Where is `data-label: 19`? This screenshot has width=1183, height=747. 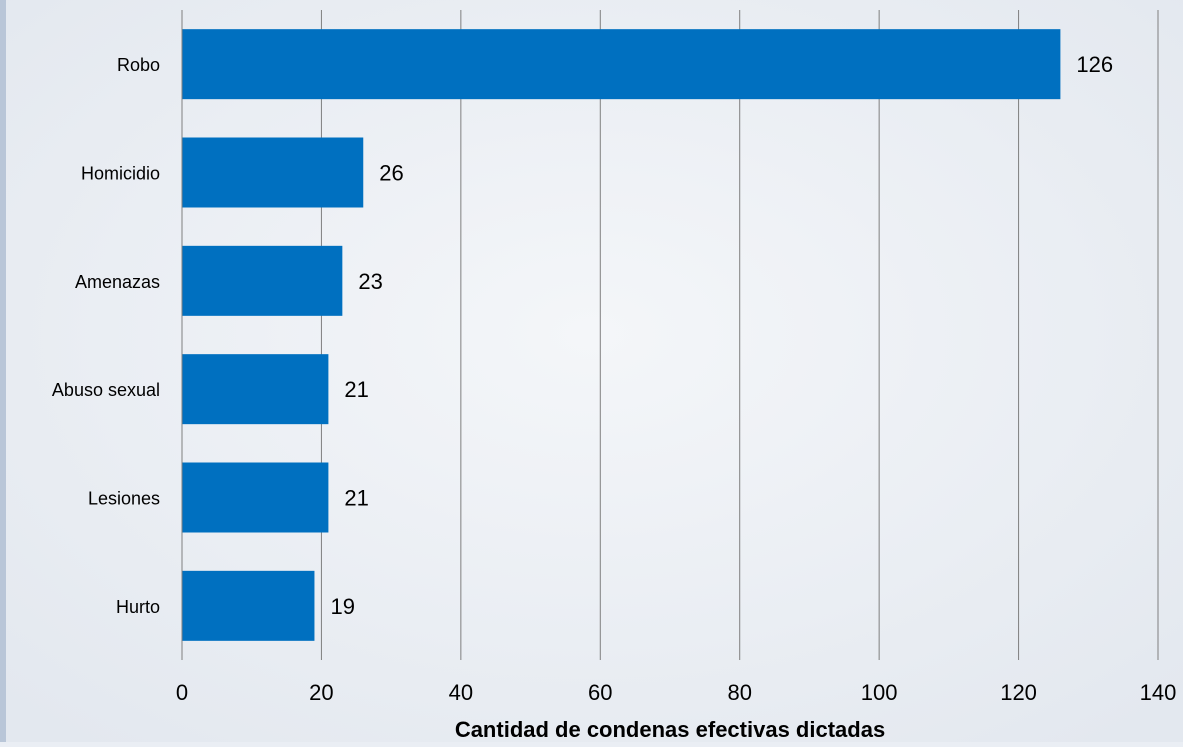
data-label: 19 is located at coordinates (342, 606).